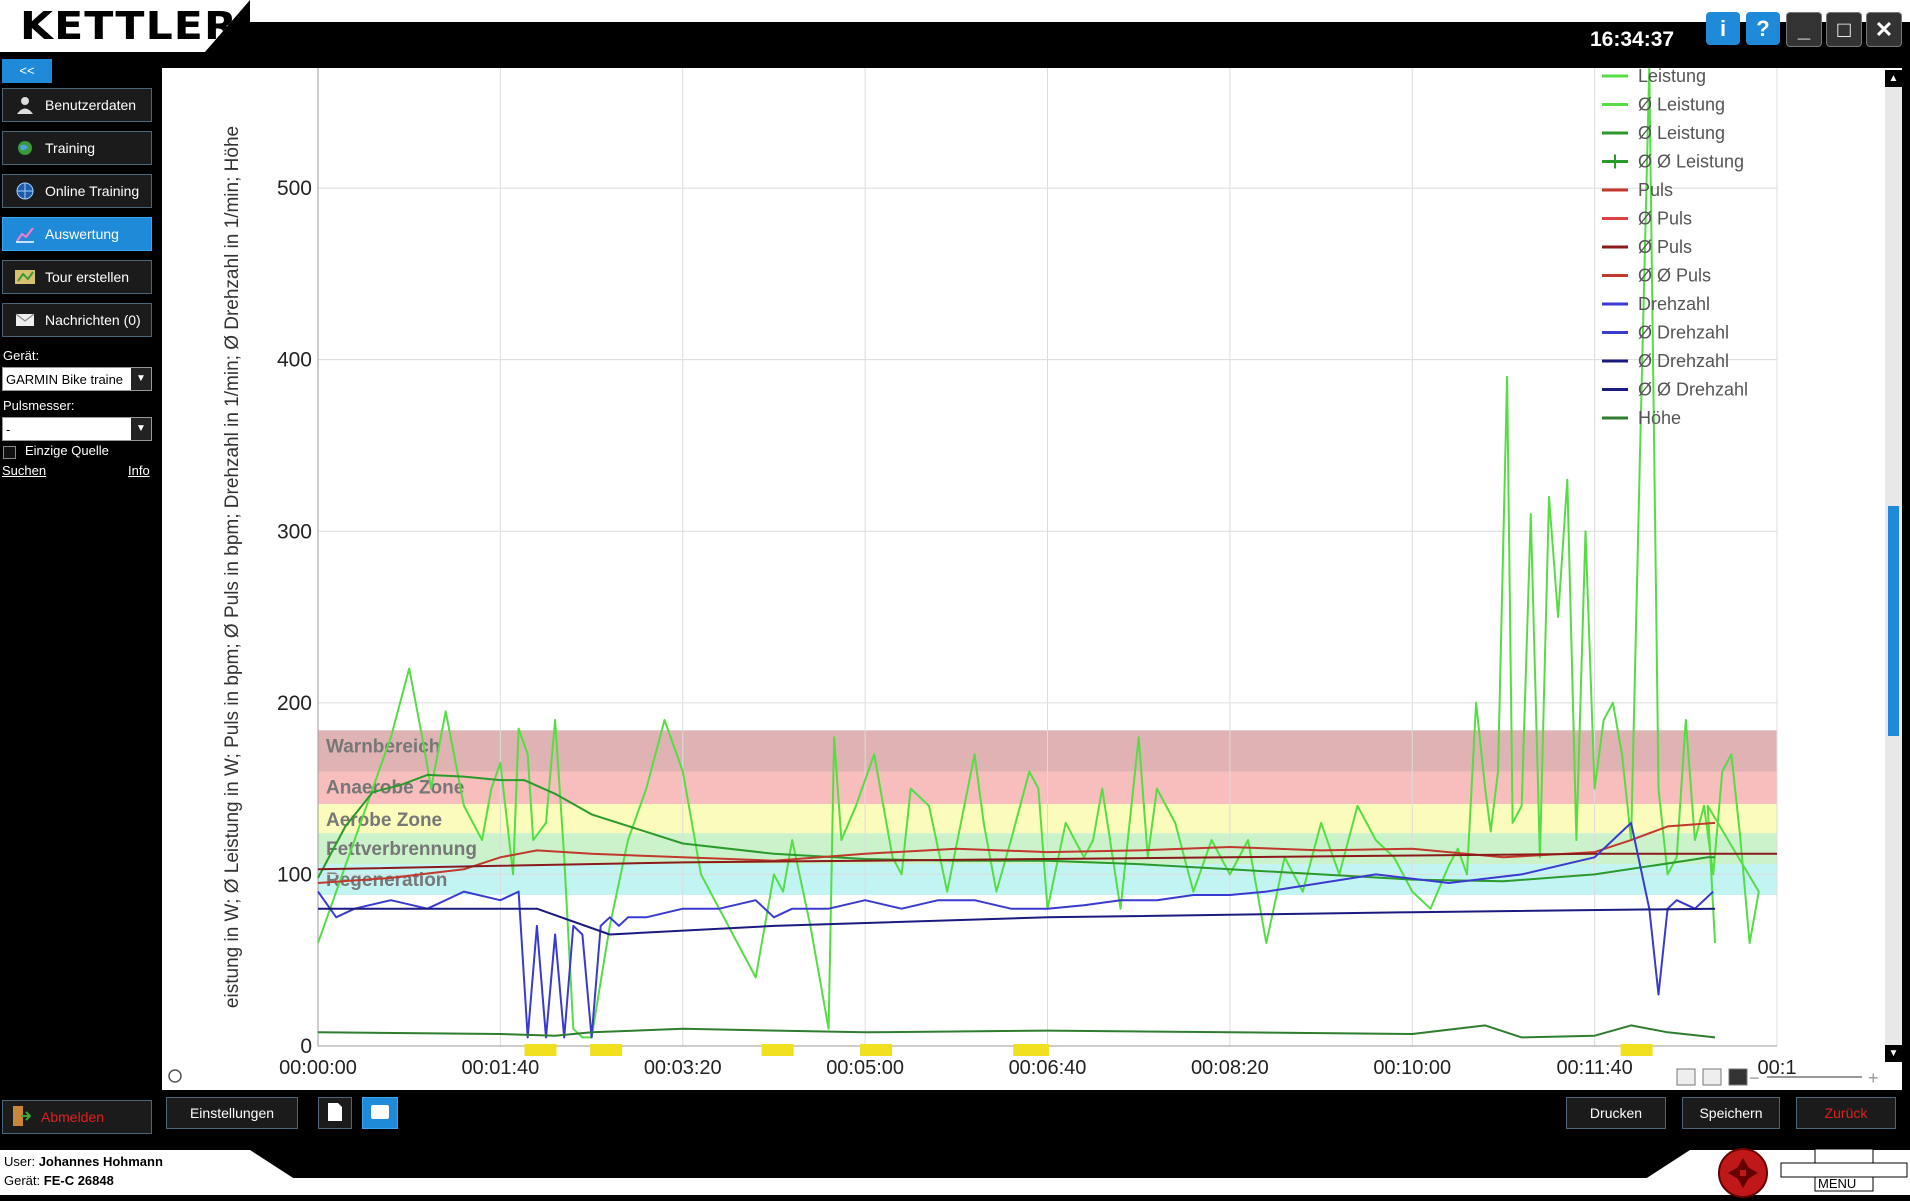  Describe the element at coordinates (294, 874) in the screenshot. I see `y-tick-label: 100` at that location.